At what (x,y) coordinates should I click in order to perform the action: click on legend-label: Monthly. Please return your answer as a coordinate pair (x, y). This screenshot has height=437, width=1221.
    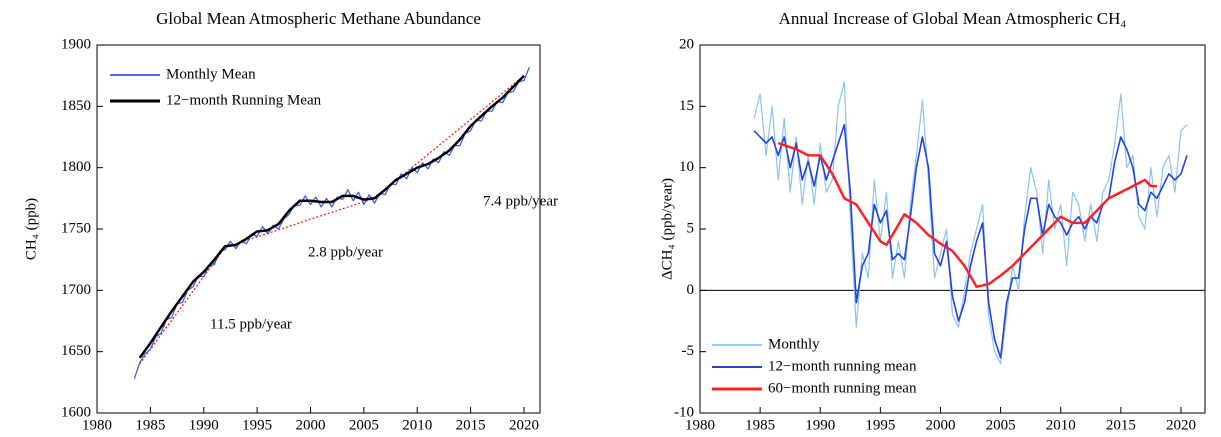
    Looking at the image, I should click on (794, 344).